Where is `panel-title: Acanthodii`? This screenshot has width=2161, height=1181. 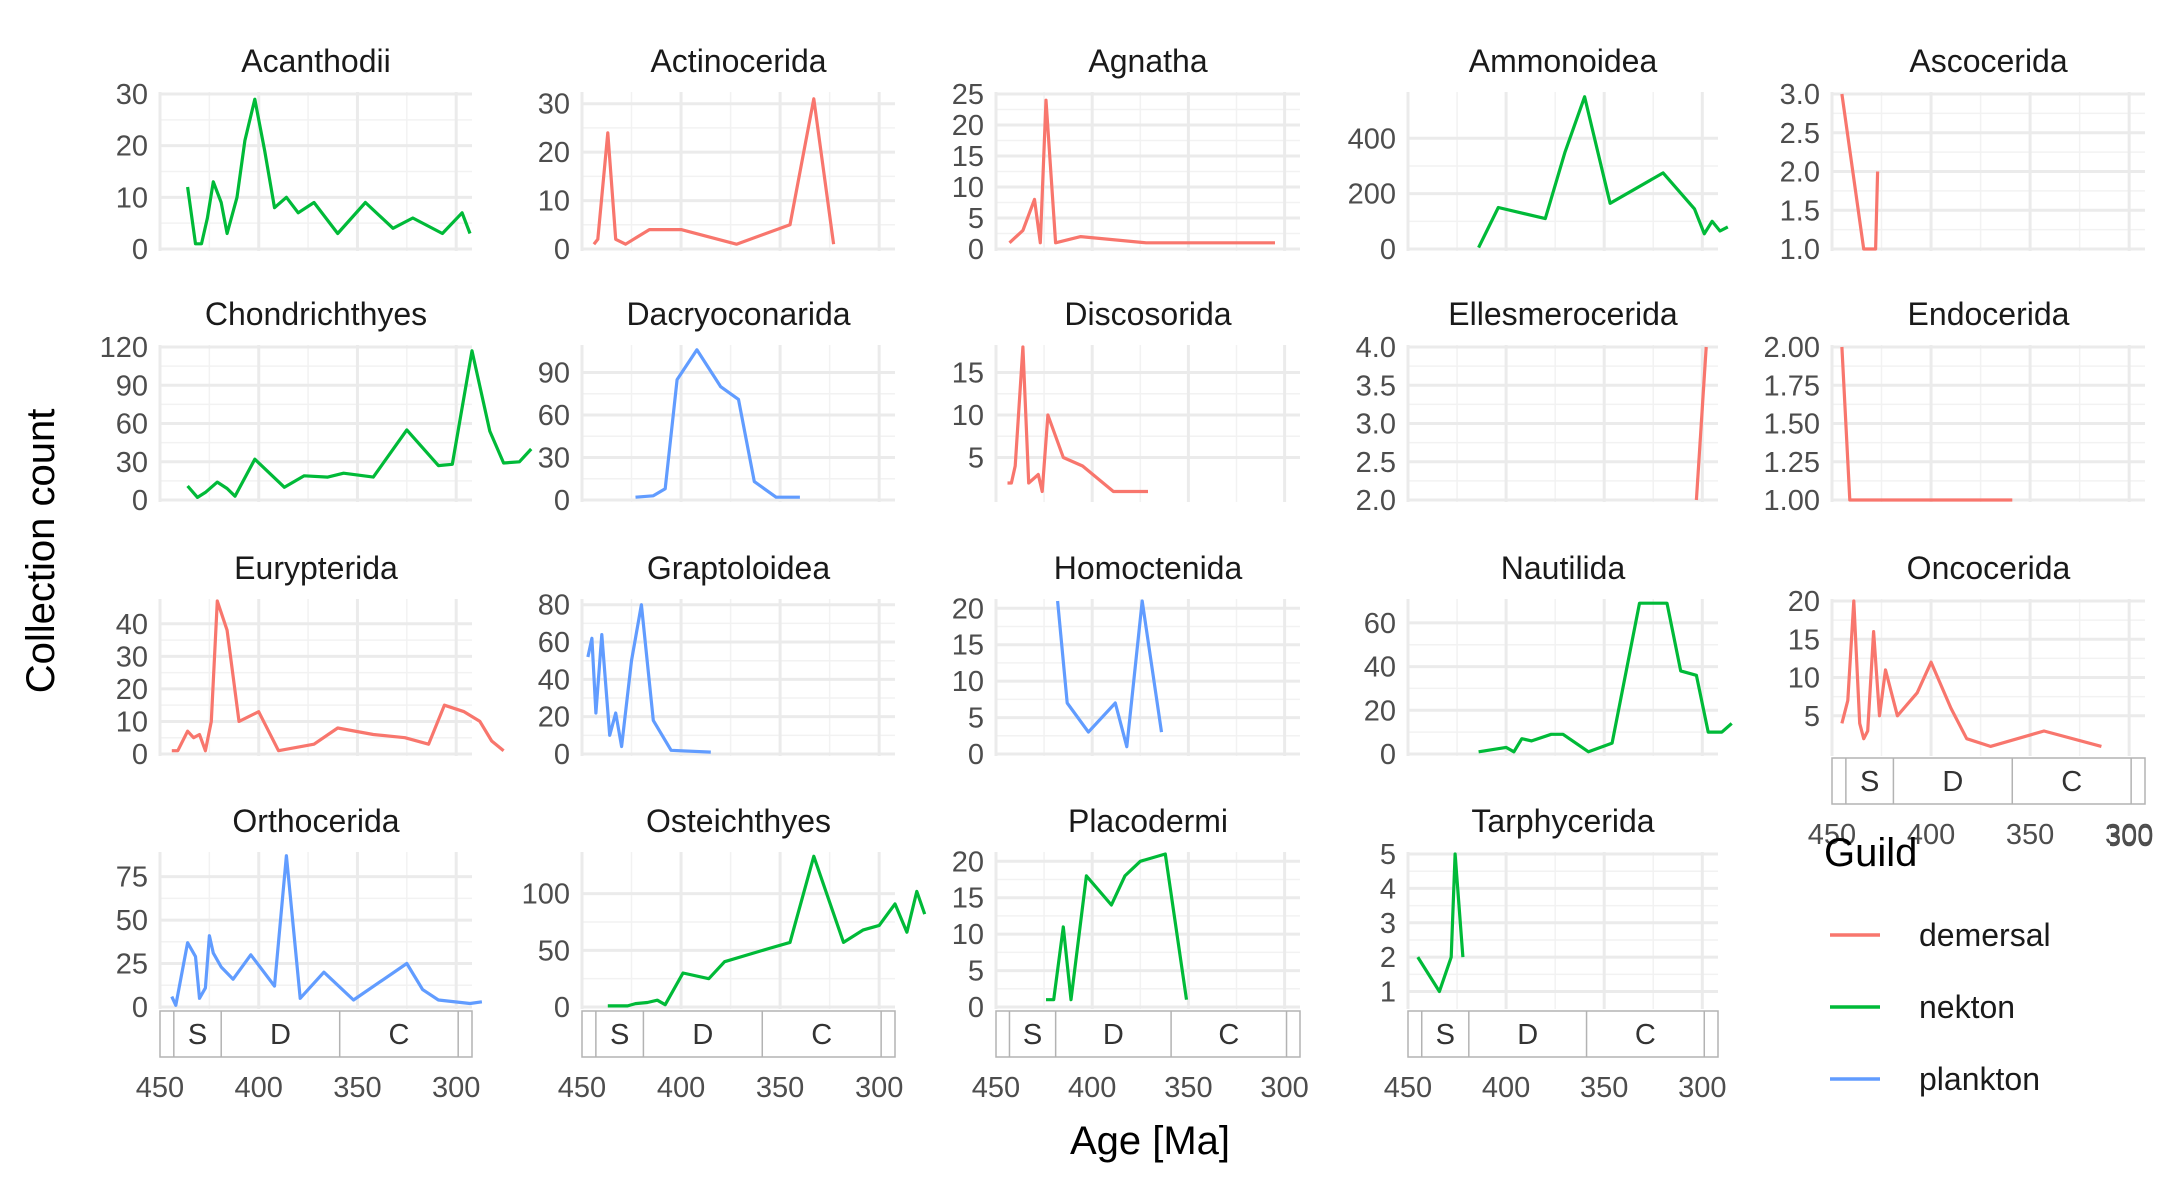 panel-title: Acanthodii is located at coordinates (315, 61).